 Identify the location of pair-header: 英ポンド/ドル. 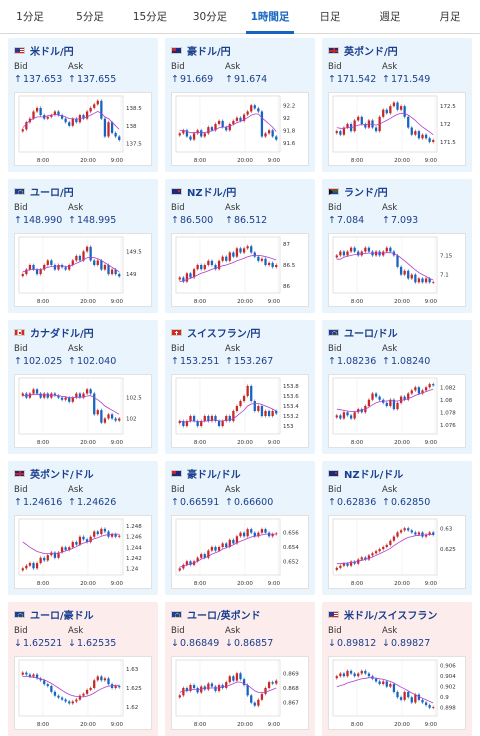
(54, 474).